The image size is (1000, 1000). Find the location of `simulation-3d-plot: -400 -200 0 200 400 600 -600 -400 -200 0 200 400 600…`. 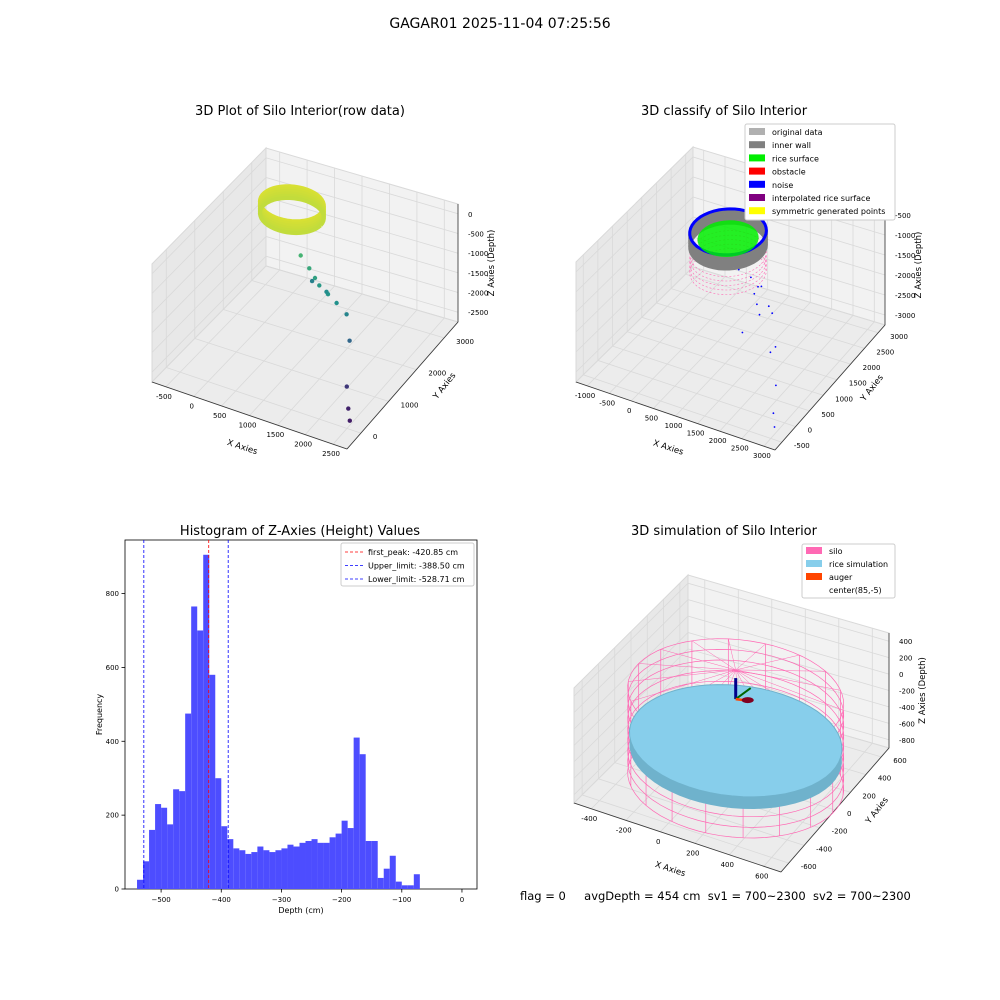

simulation-3d-plot: -400 -200 0 200 400 600 -600 -400 -200 0 200 400 600… is located at coordinates (750, 711).